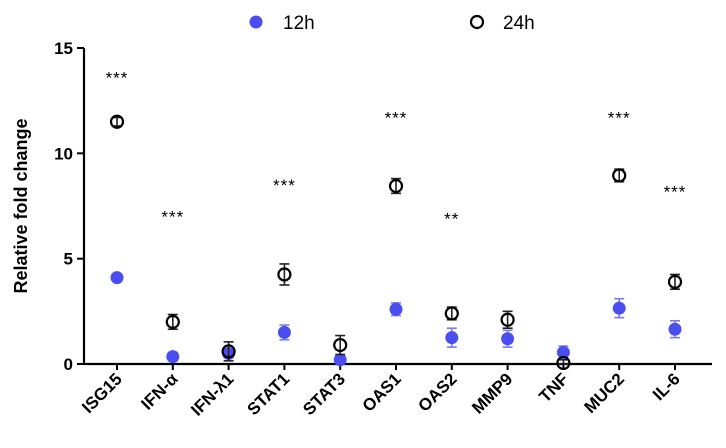  Describe the element at coordinates (70, 206) in the screenshot. I see `y-axis: 0 5 10 15` at that location.